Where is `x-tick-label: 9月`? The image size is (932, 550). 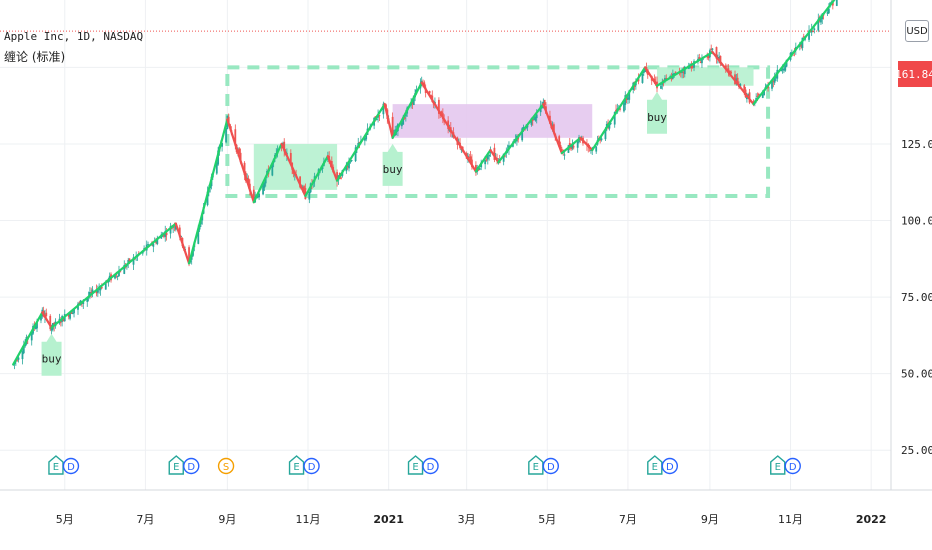 x-tick-label: 9月 is located at coordinates (227, 519).